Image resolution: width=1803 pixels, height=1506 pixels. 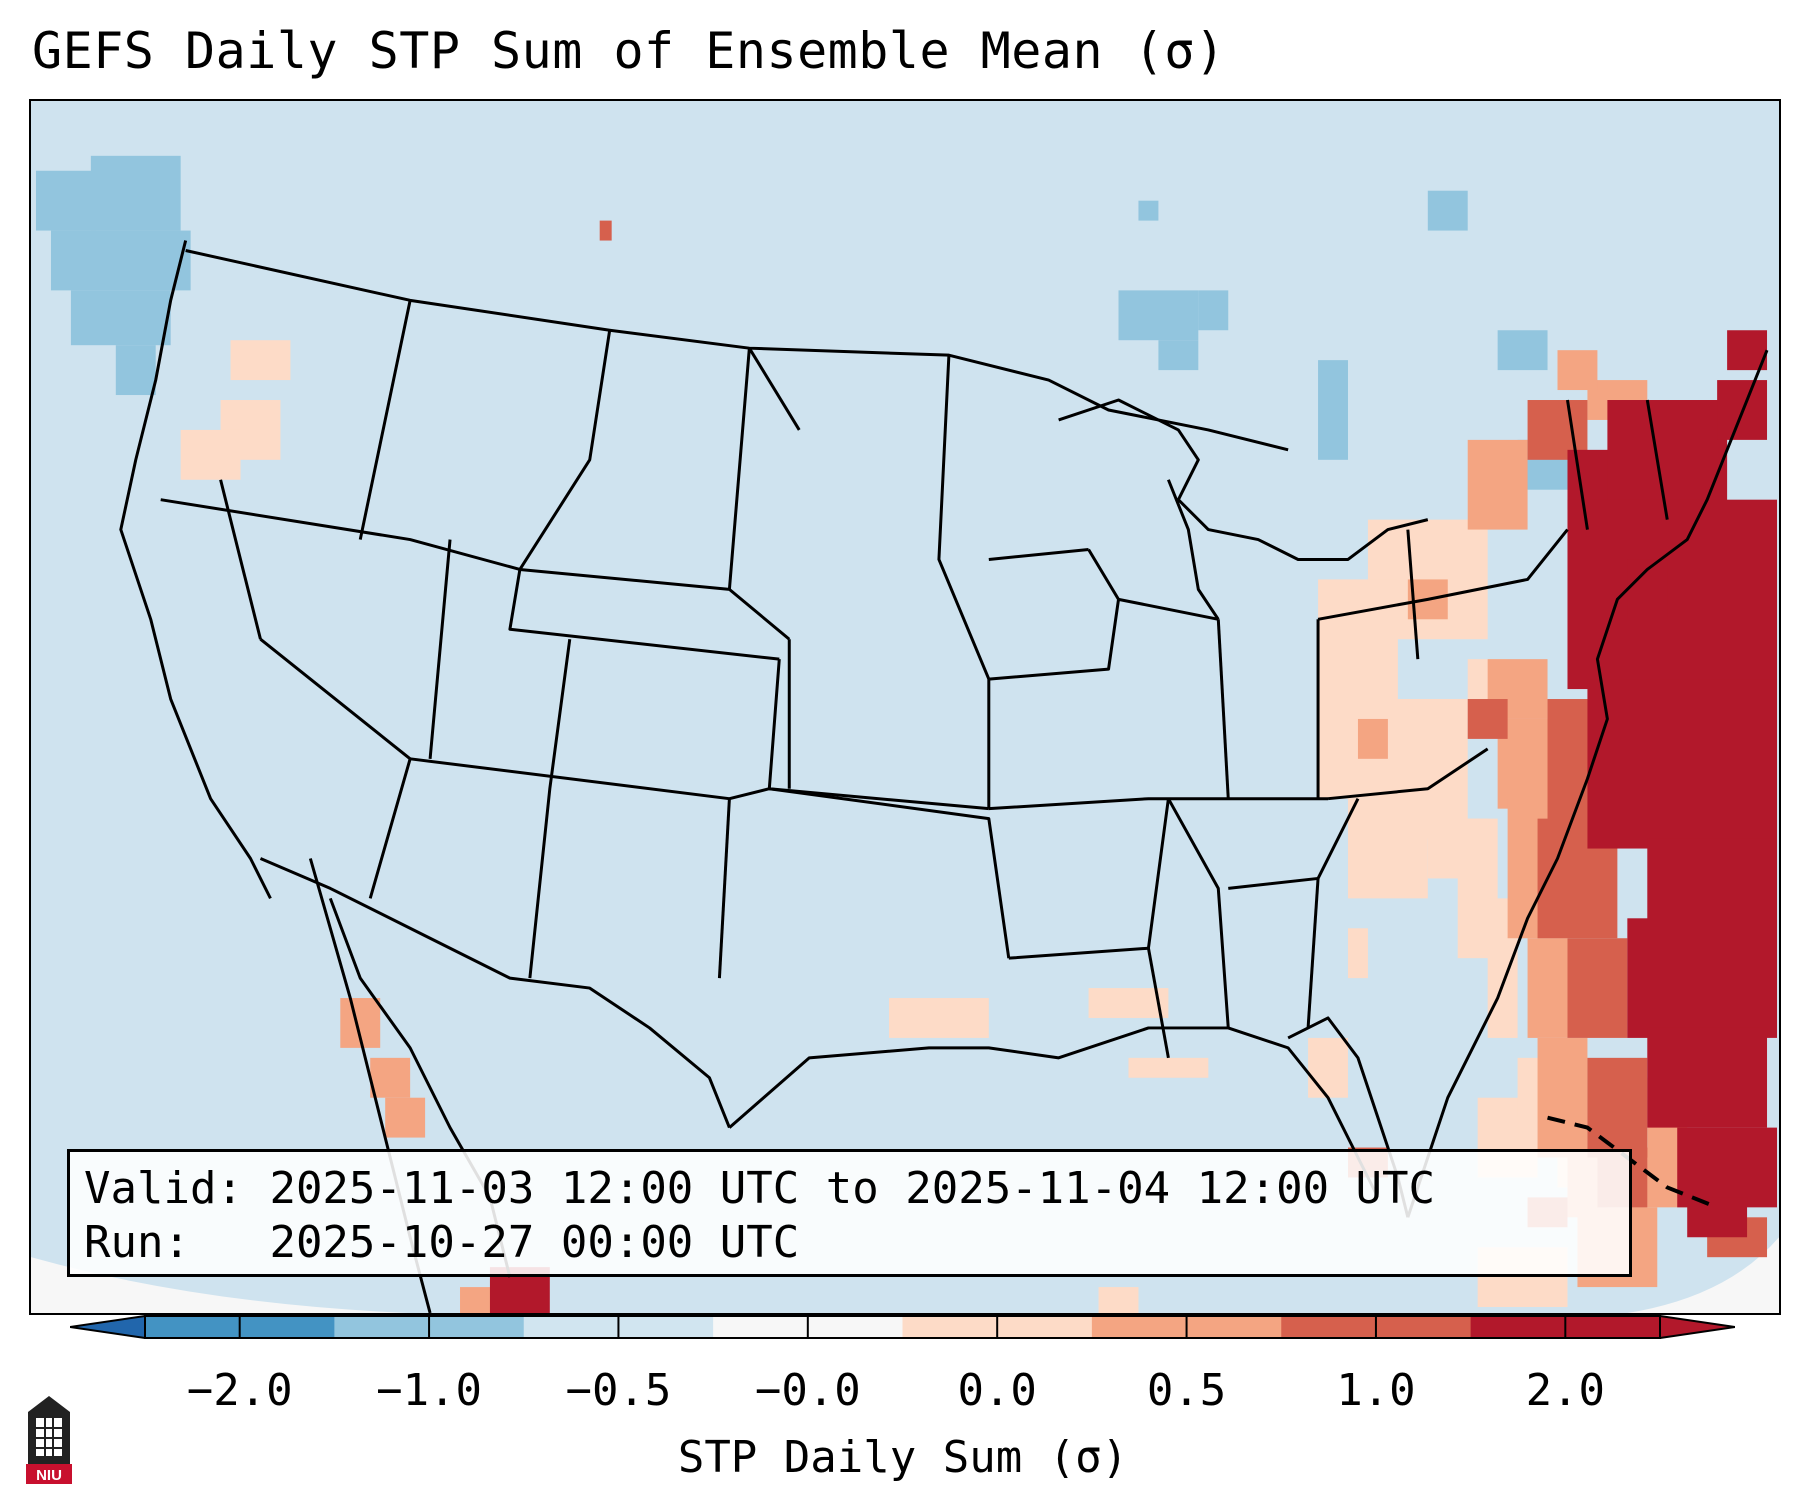 I want to click on niu-logo-icon: NIU, so click(x=49, y=1440).